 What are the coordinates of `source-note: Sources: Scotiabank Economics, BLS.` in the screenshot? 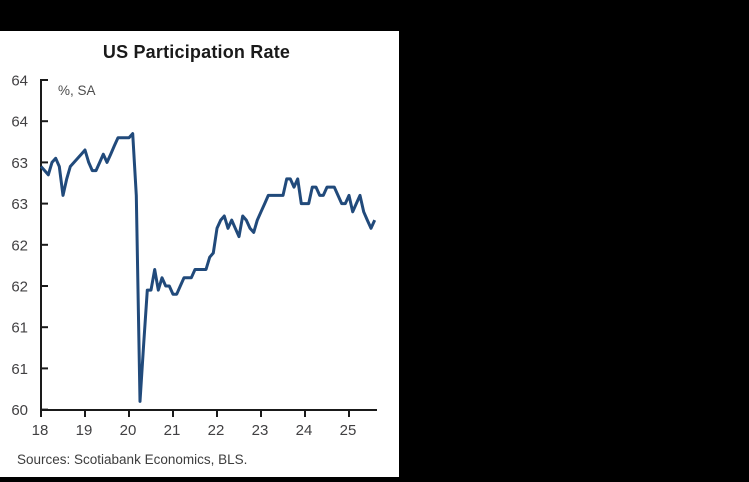 It's located at (132, 459).